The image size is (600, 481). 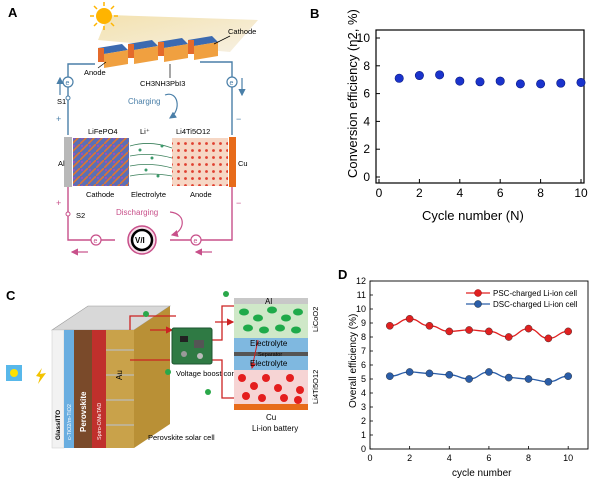 What do you see at coordinates (102, 65) in the screenshot?
I see `anode-pointer` at bounding box center [102, 65].